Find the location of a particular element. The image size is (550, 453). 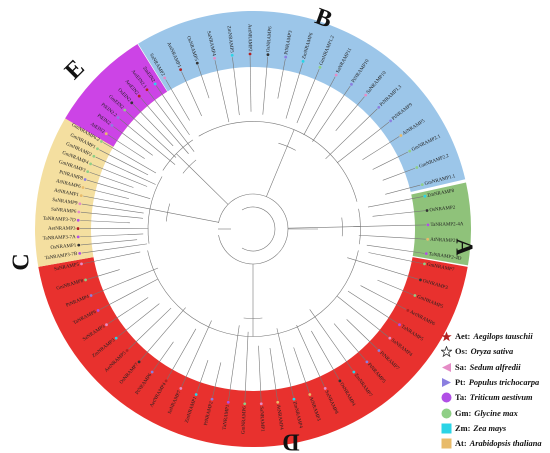

legend-item: Pt: Populus trichocarpa is located at coordinates (495, 382).